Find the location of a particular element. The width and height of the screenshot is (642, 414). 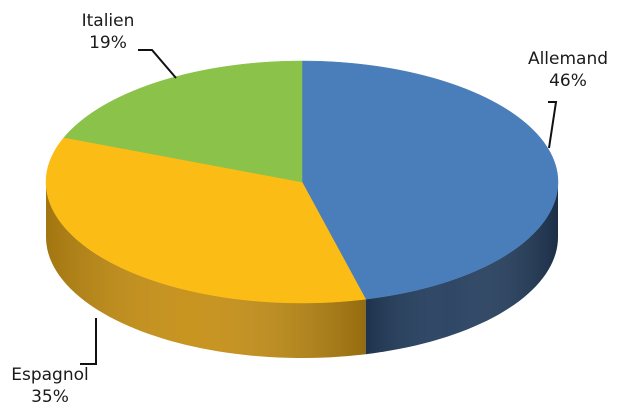

slice-label-allemand: Allemand is located at coordinates (568, 59).